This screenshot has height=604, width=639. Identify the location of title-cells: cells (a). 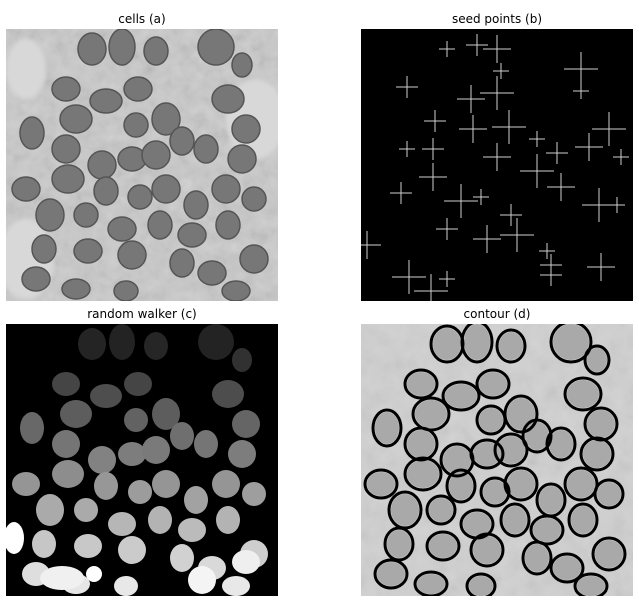
(142, 19).